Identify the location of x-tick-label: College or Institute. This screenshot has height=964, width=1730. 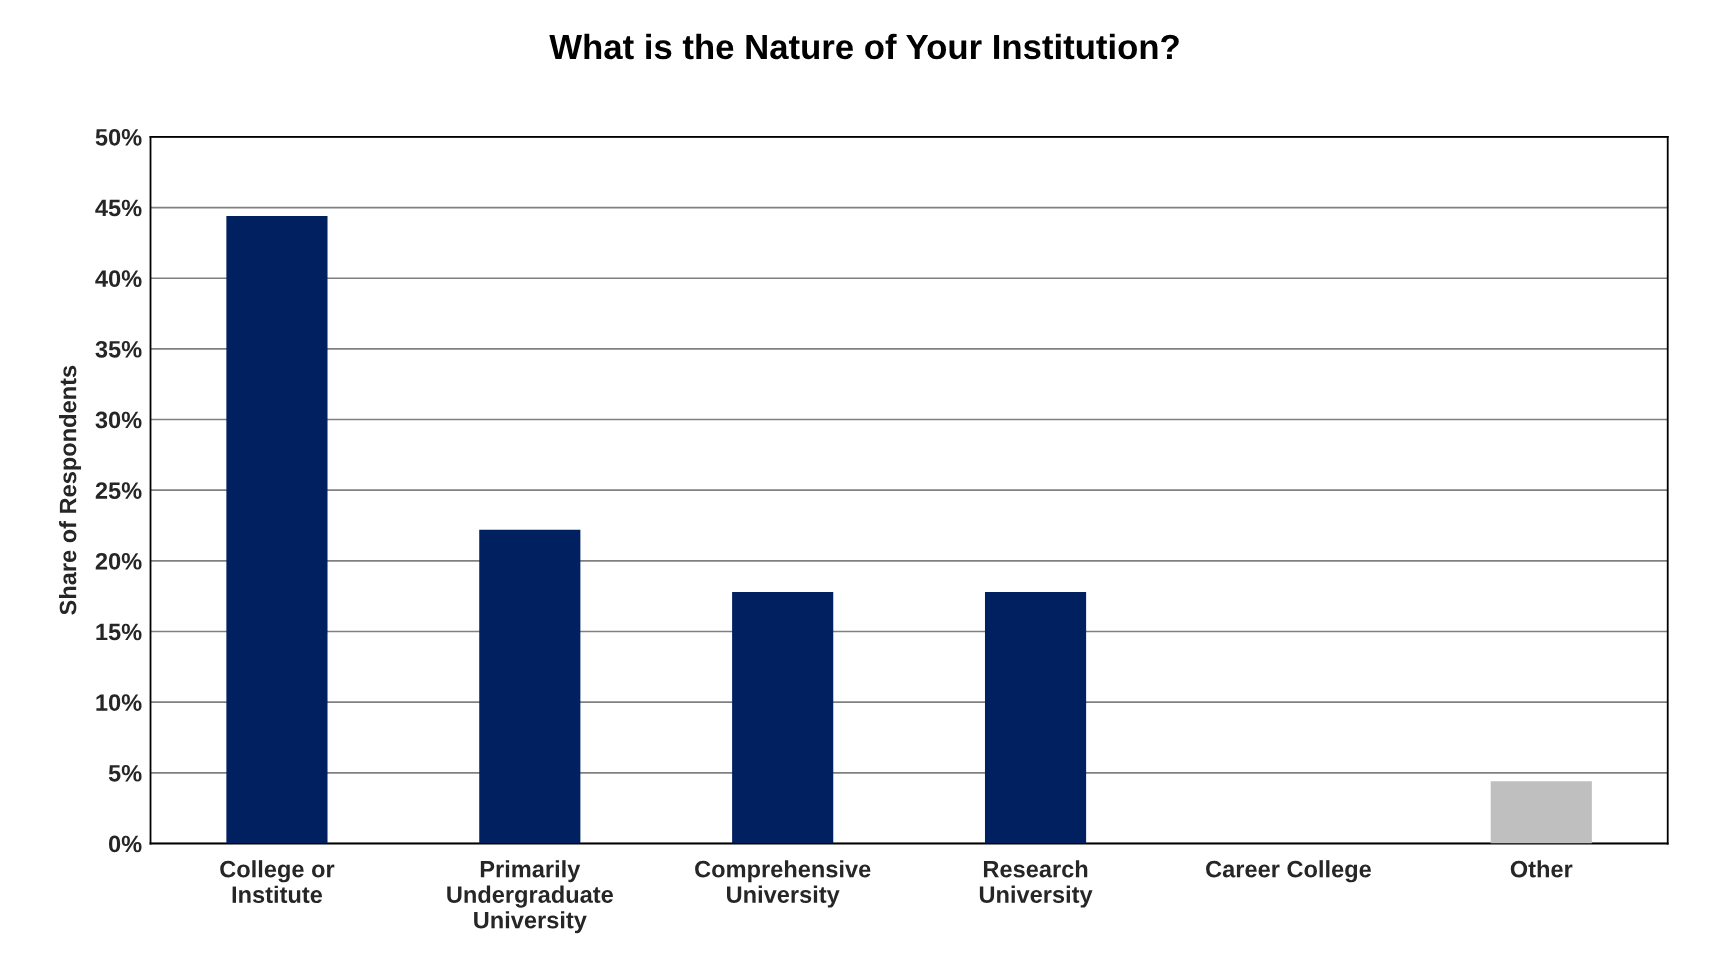
(277, 882).